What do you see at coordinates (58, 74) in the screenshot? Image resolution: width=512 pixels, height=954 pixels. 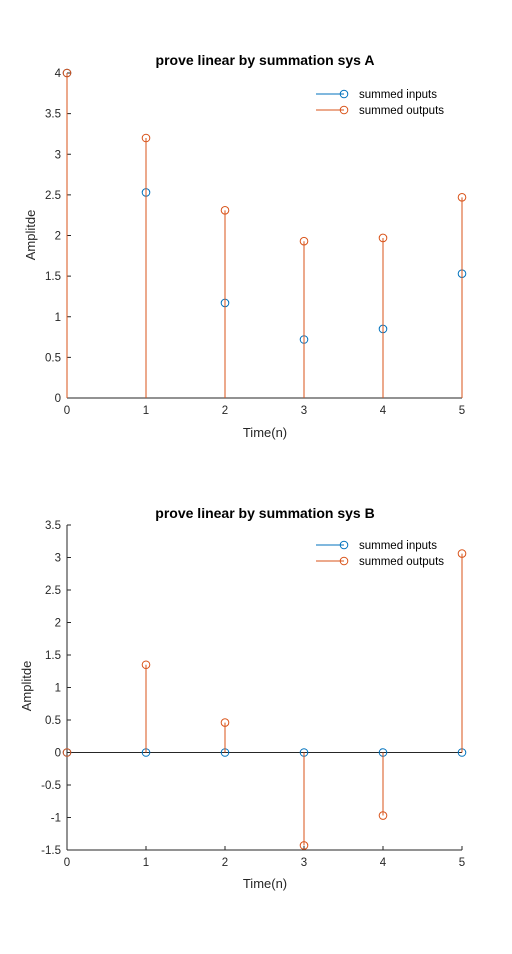 I see `y-tick-label: 4` at bounding box center [58, 74].